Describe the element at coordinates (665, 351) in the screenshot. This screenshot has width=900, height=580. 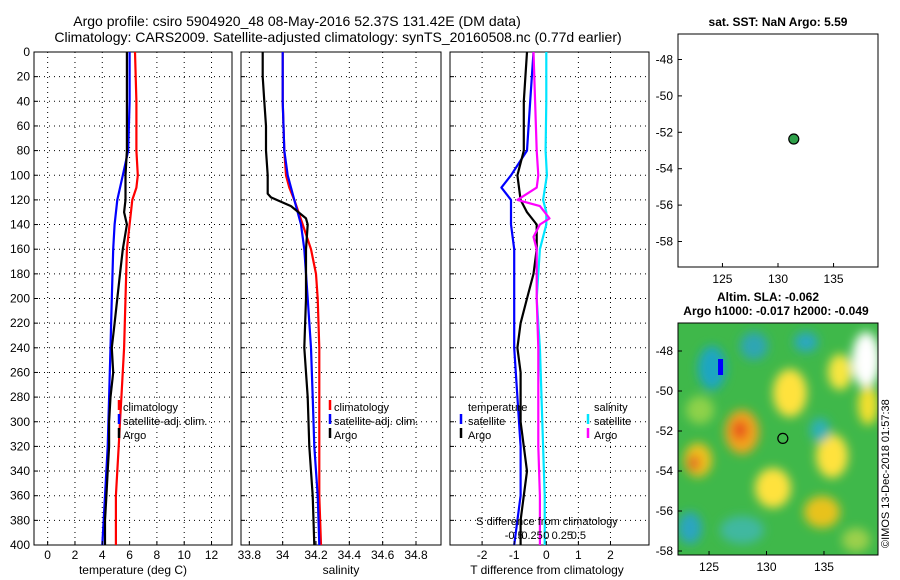
I see `sla_map-ytick-label: -48` at that location.